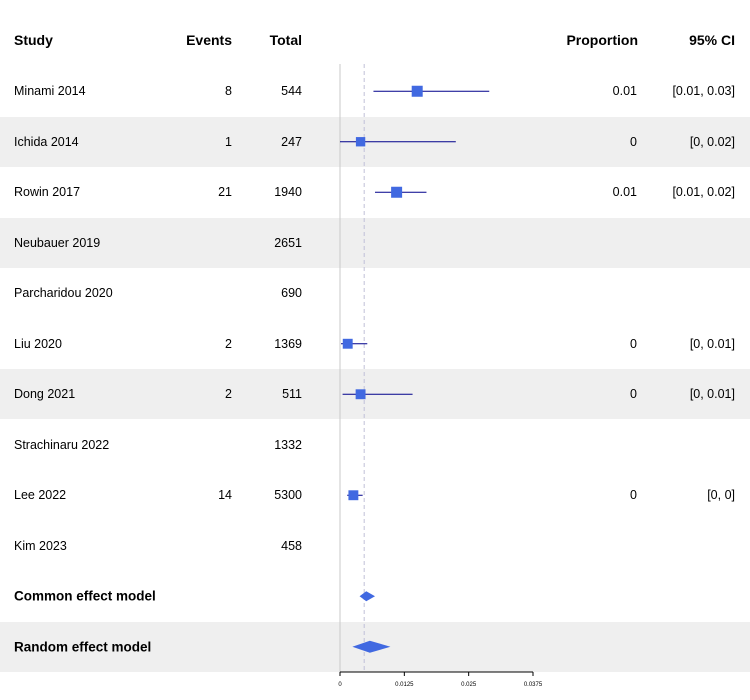 The image size is (750, 700). What do you see at coordinates (375, 394) in the screenshot?
I see `table-row: Dong 2021 2 511 0 [0, 0.01]` at bounding box center [375, 394].